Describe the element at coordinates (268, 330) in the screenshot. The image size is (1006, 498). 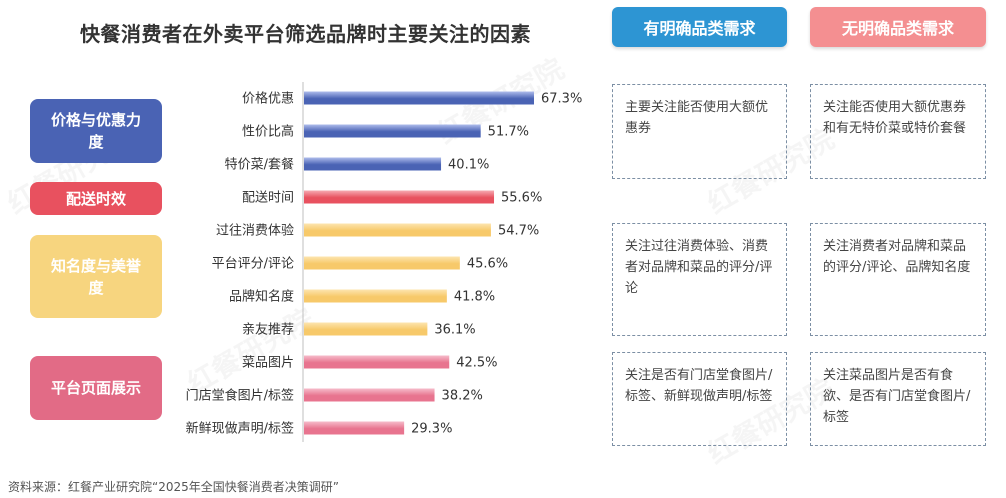
I see `category-tick-label: 亲友推荐` at that location.